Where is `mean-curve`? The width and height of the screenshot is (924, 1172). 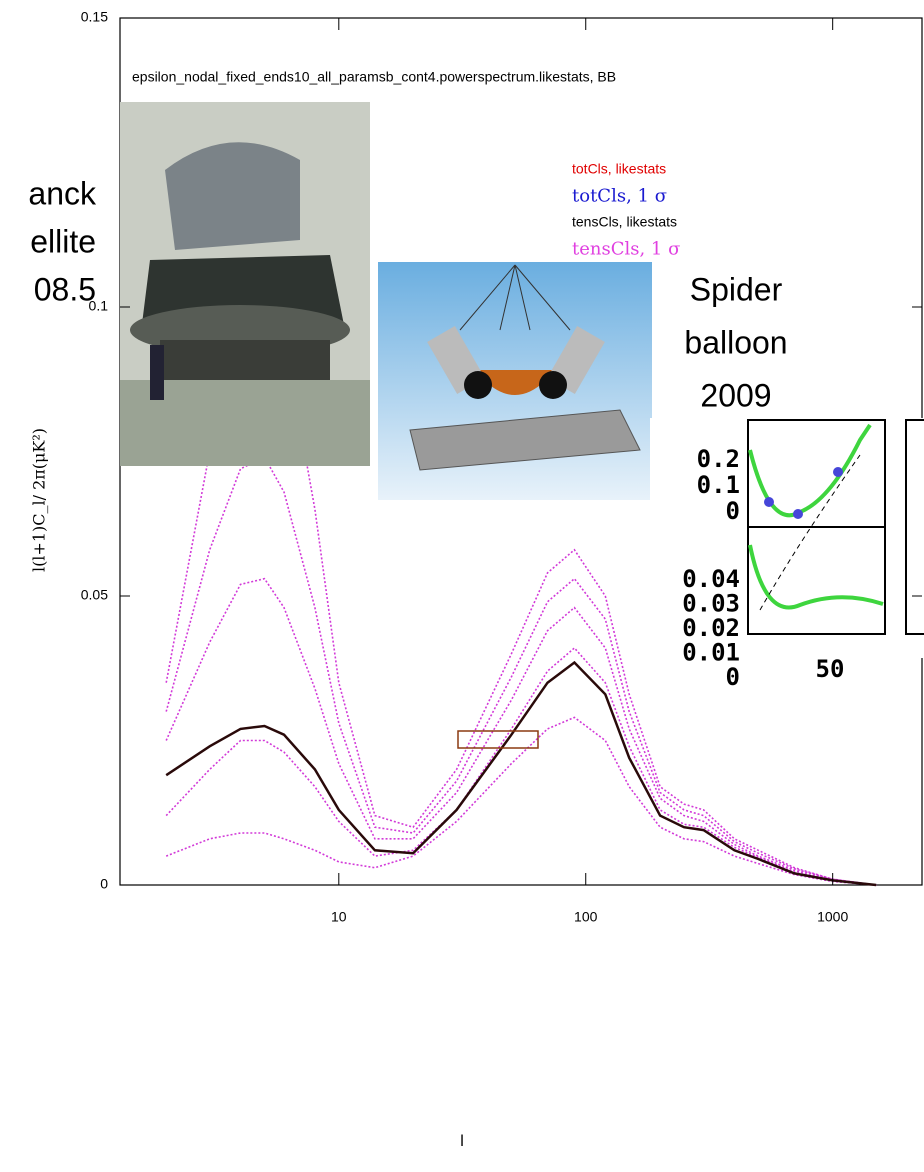
mean-curve is located at coordinates (521, 773).